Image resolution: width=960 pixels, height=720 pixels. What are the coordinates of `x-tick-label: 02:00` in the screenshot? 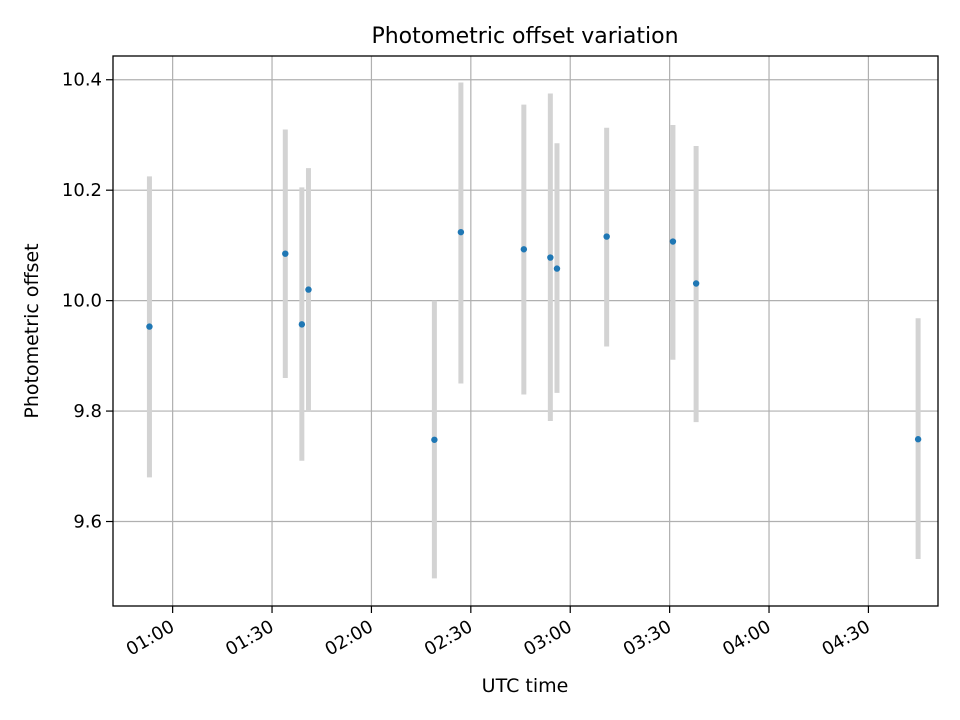 It's located at (349, 638).